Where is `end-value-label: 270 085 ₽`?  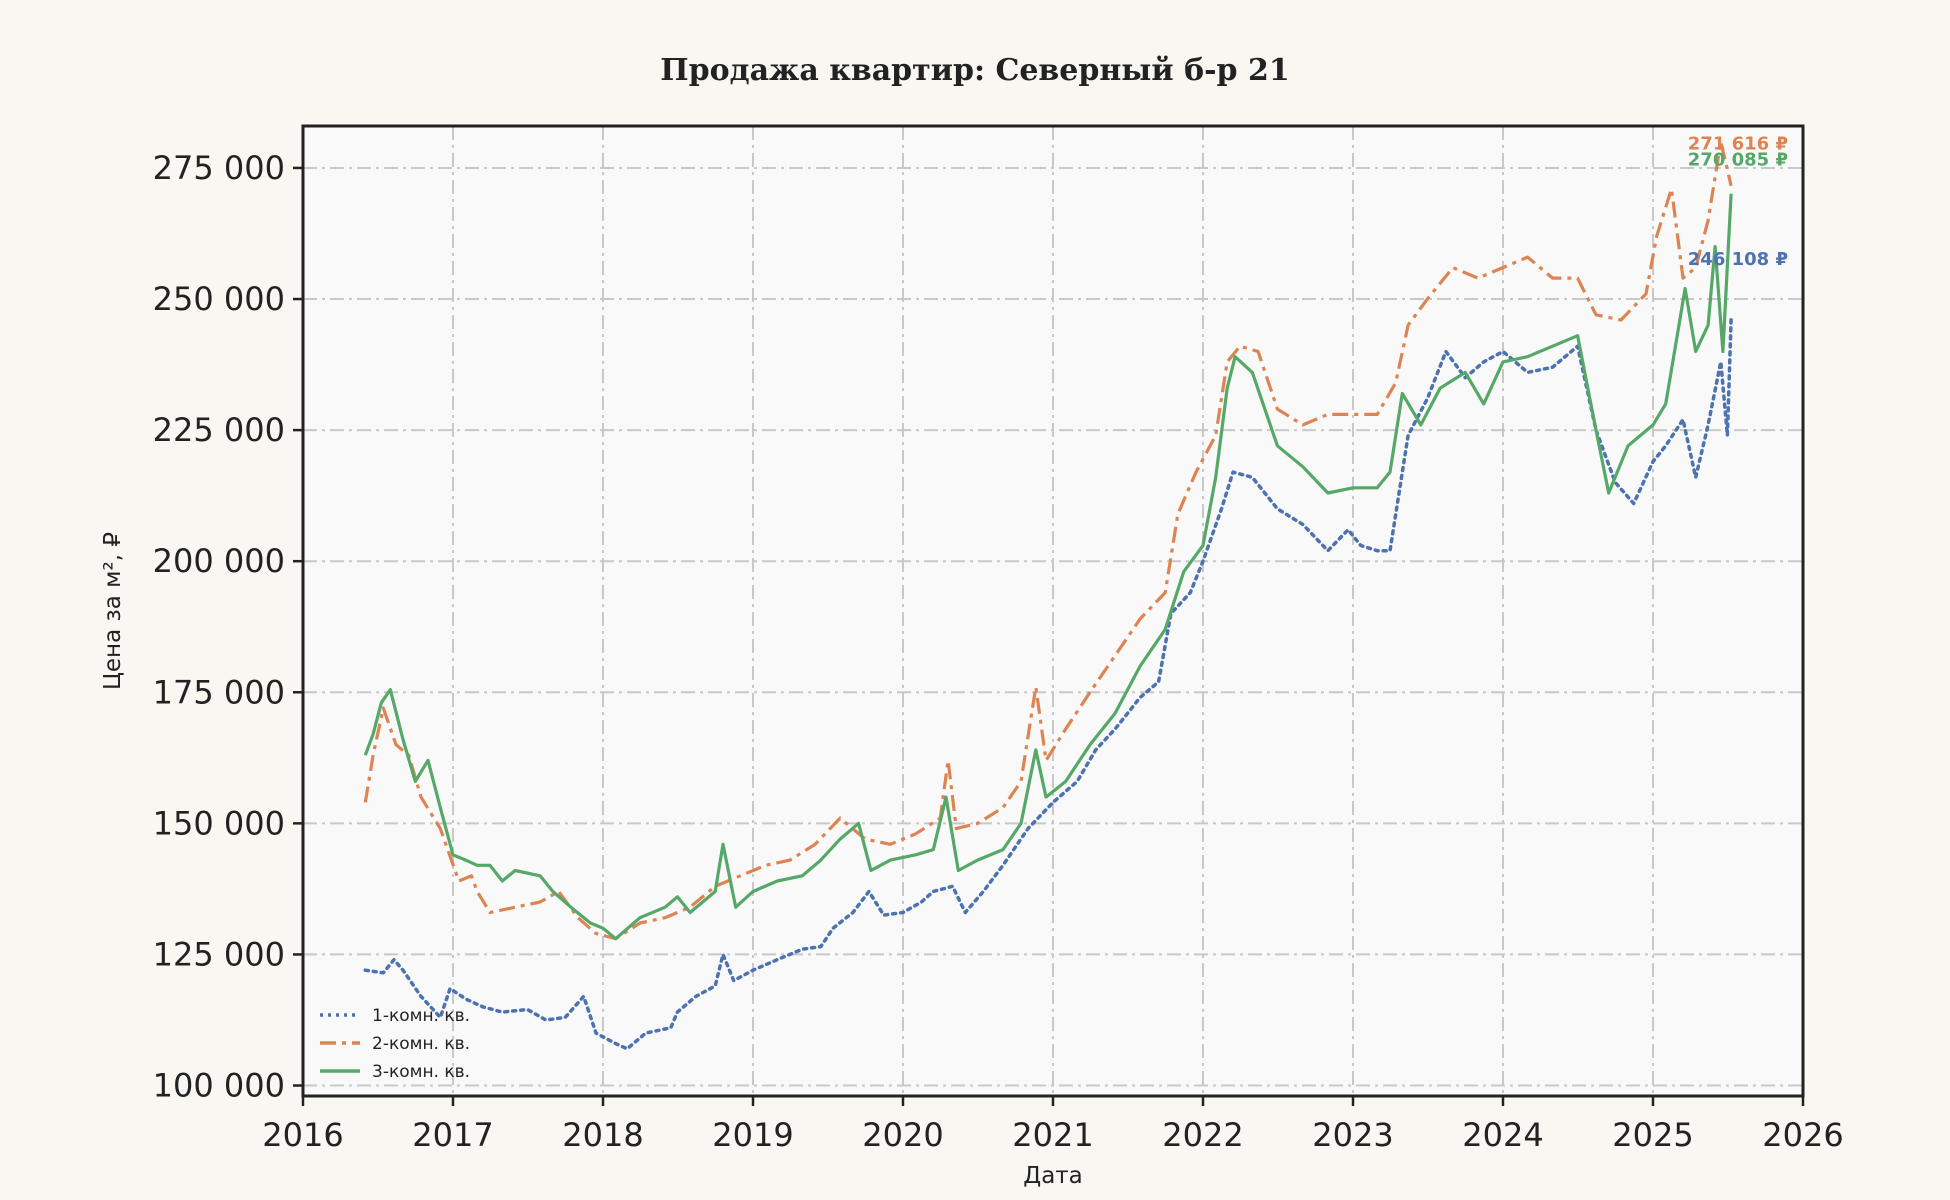
end-value-label: 270 085 ₽ is located at coordinates (1738, 159).